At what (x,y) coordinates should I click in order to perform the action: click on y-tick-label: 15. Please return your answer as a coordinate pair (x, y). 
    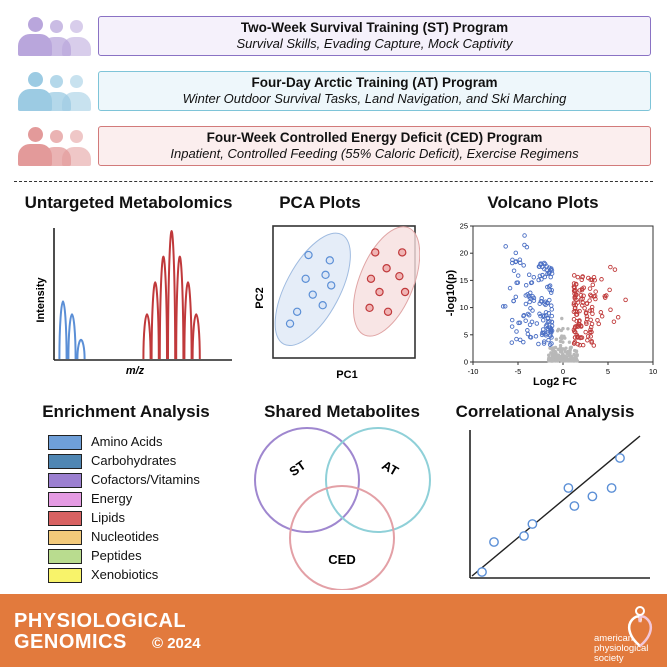
    Looking at the image, I should click on (464, 280).